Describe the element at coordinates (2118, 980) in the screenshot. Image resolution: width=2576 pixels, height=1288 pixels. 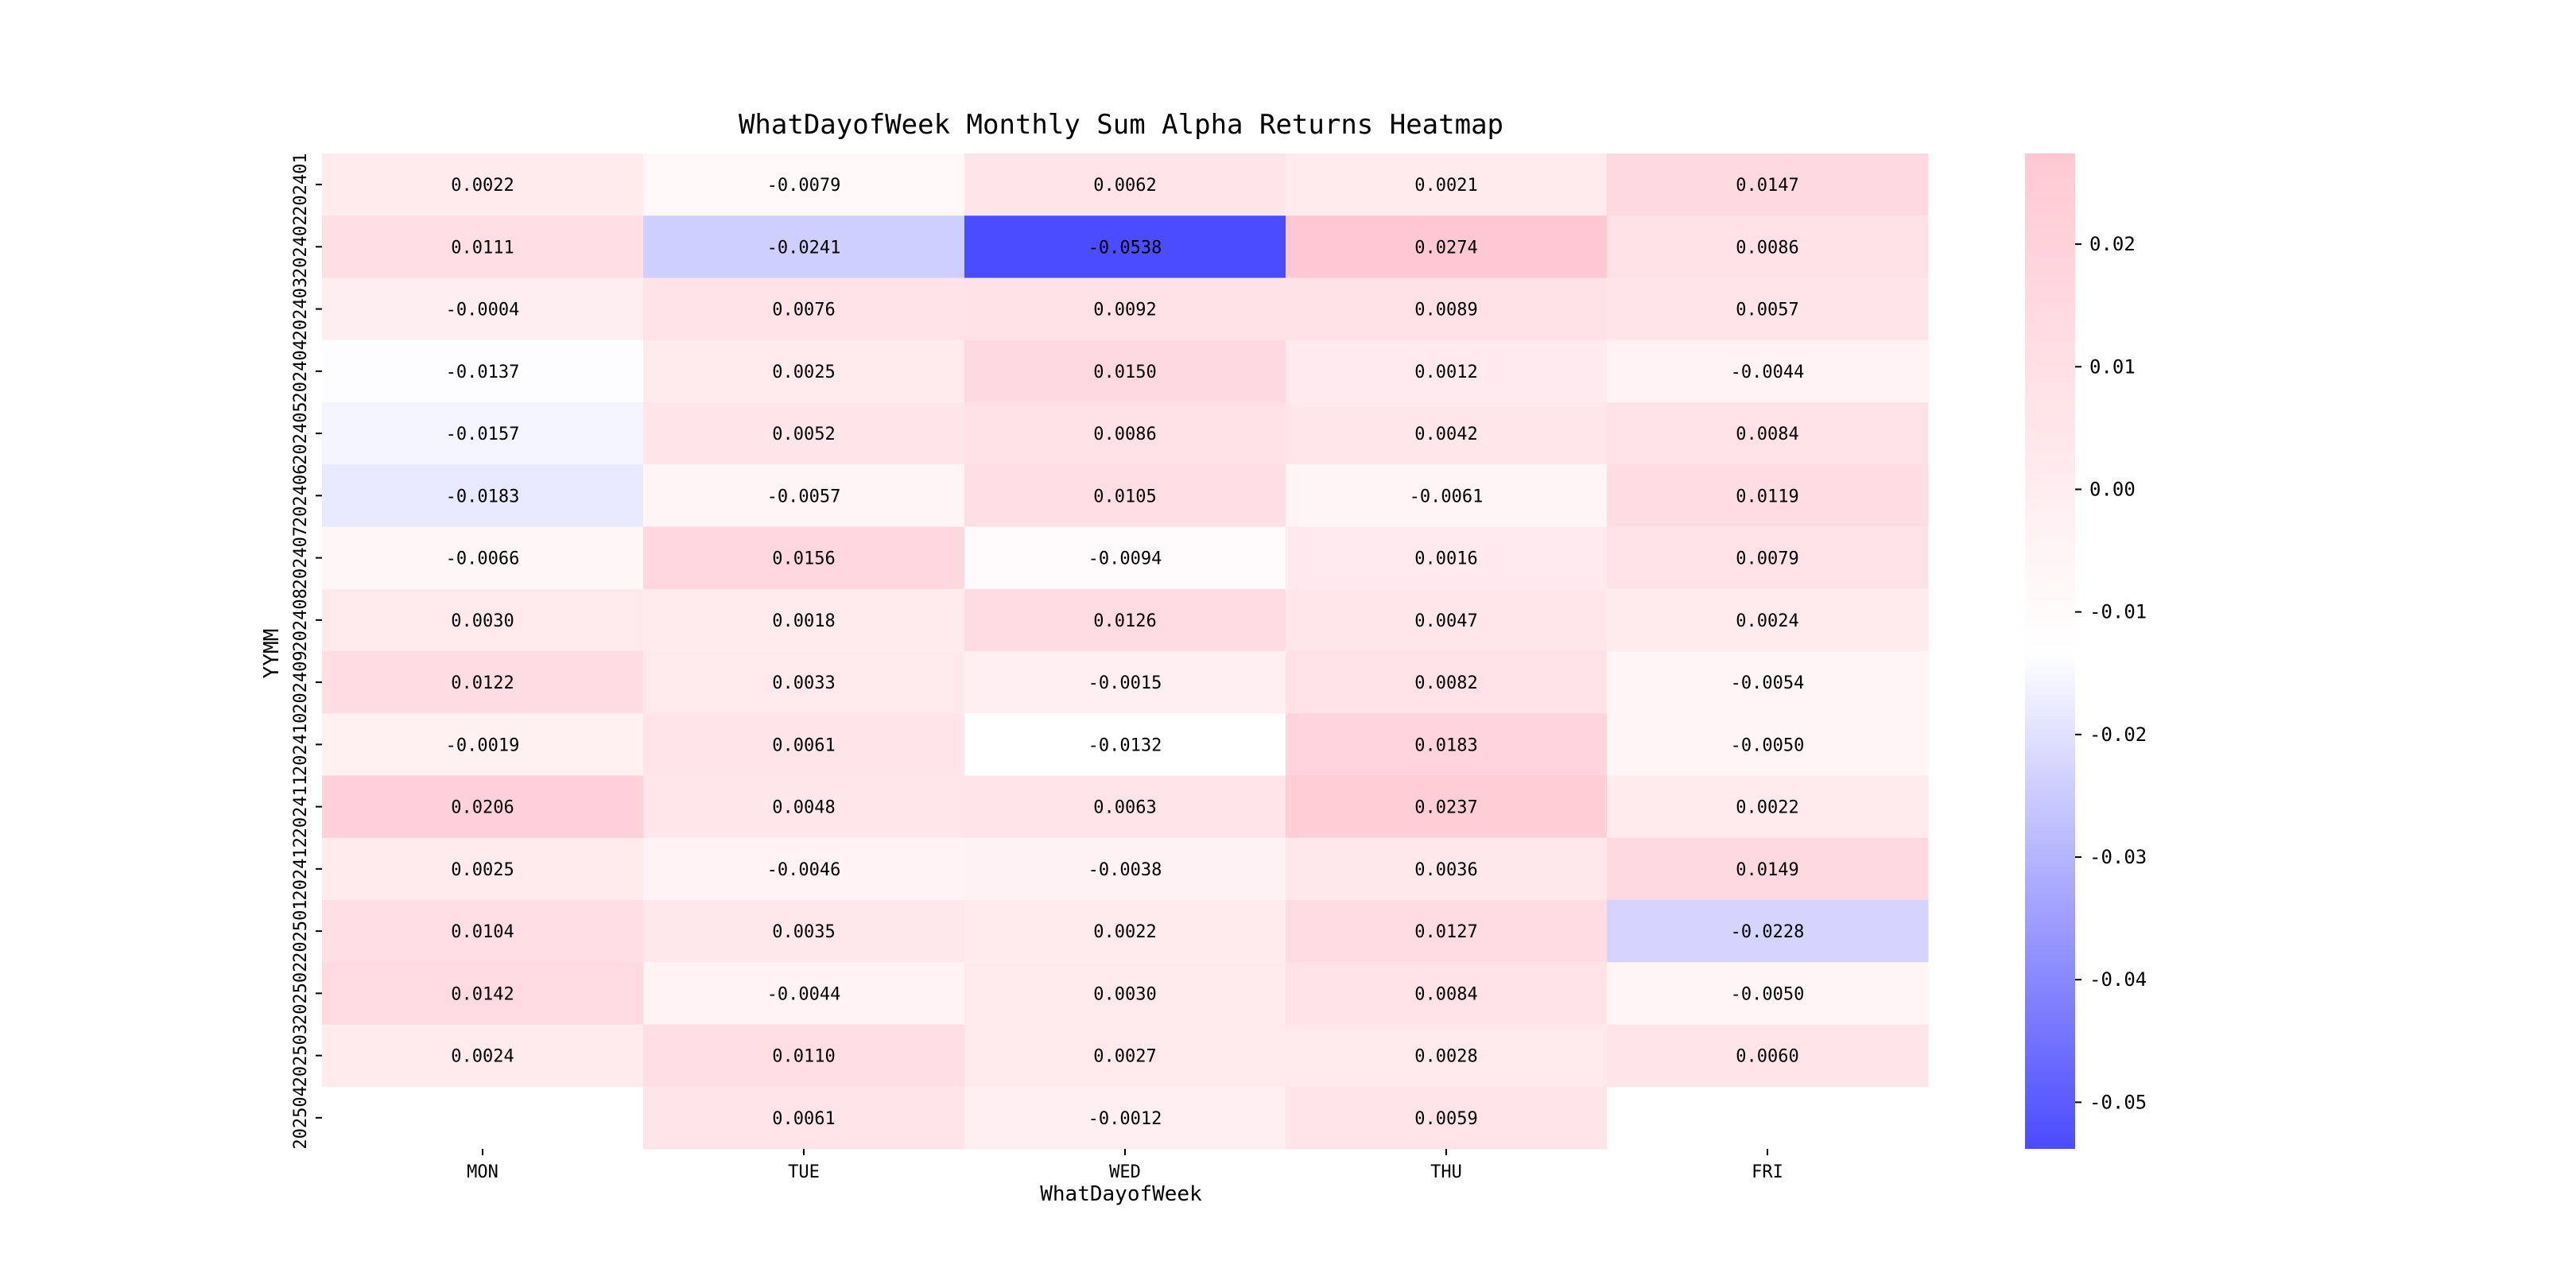
I see `colorbar-tick-label: -0.04` at that location.